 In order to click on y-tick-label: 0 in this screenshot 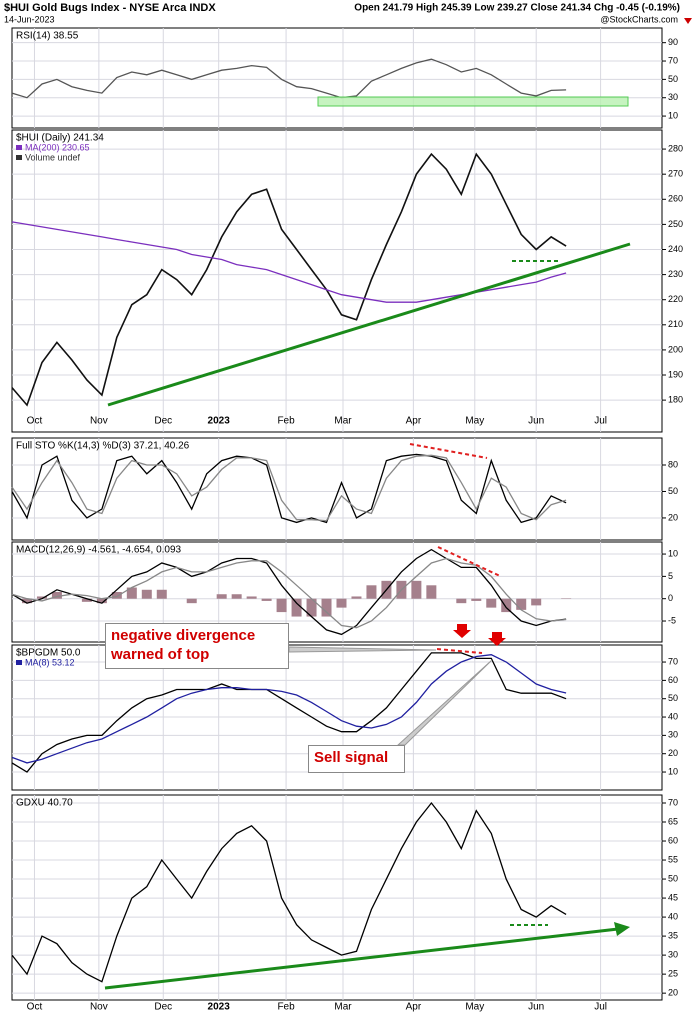, I will do `click(670, 598)`.